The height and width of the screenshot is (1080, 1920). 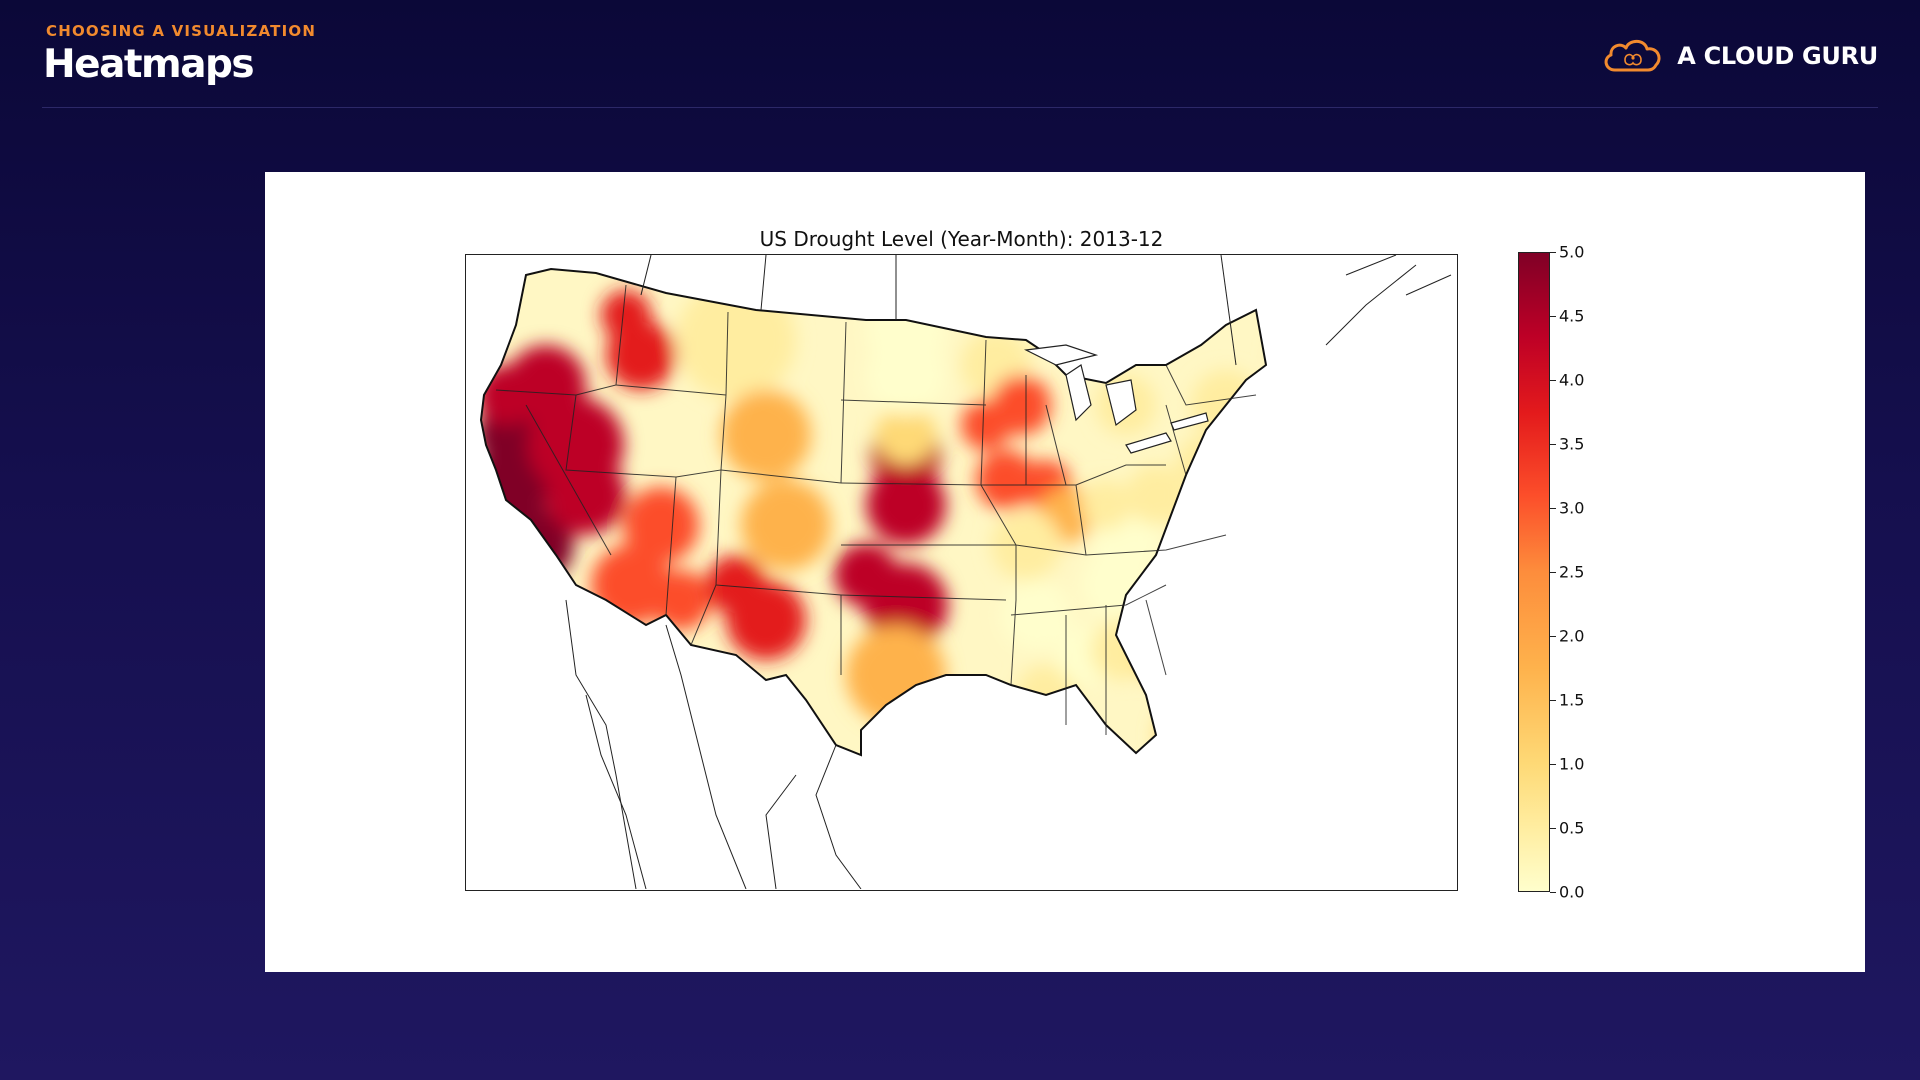 What do you see at coordinates (866, 575) in the screenshot?
I see `drought-cell-oklahoma` at bounding box center [866, 575].